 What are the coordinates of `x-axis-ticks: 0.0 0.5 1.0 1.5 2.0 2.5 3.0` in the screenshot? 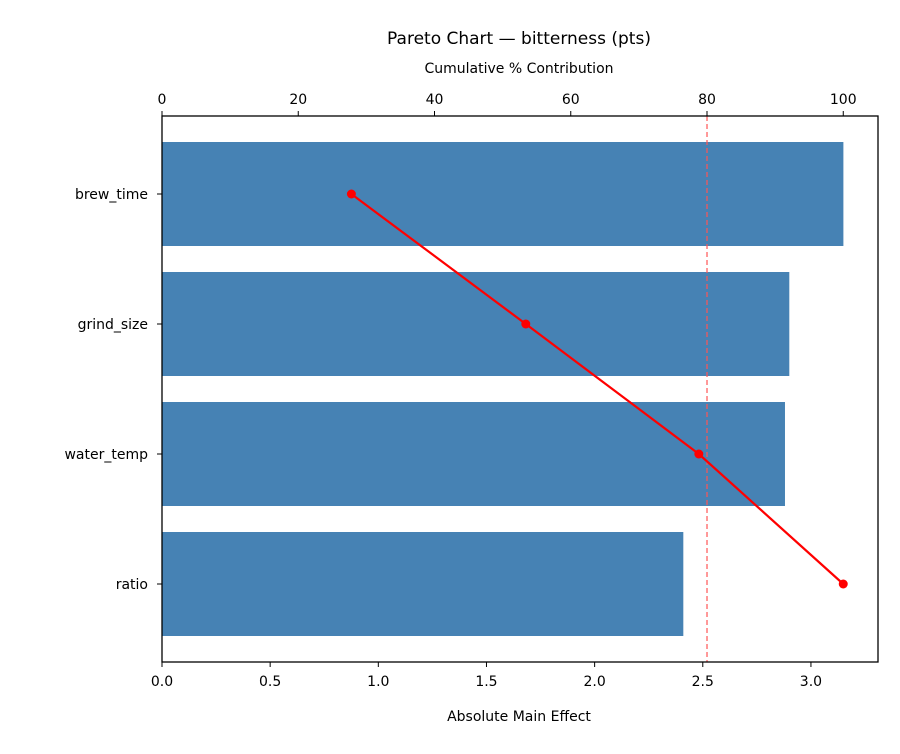 It's located at (486, 676).